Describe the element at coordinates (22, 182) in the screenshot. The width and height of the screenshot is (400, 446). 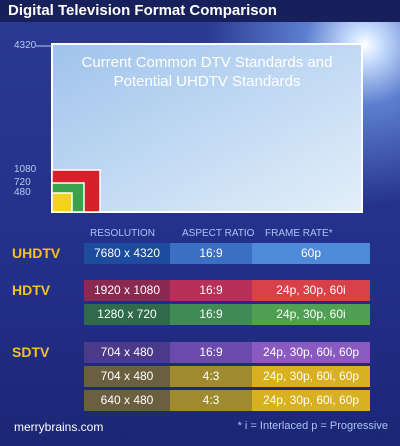
I see `resolution-label: 720` at that location.